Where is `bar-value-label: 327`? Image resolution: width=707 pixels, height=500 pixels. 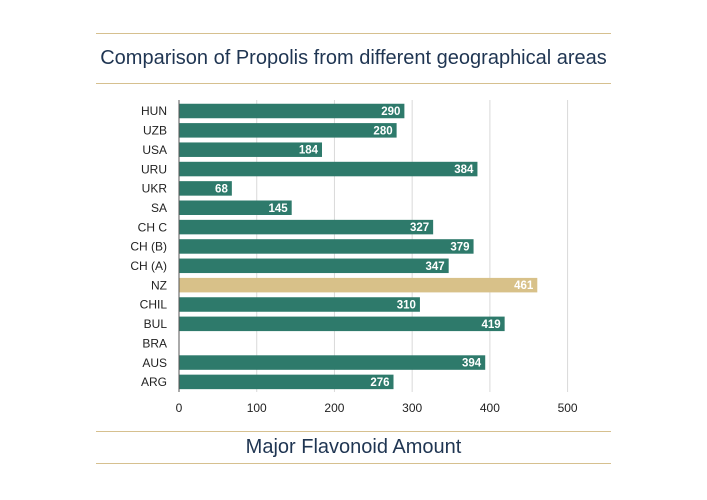
bar-value-label: 327 is located at coordinates (419, 228).